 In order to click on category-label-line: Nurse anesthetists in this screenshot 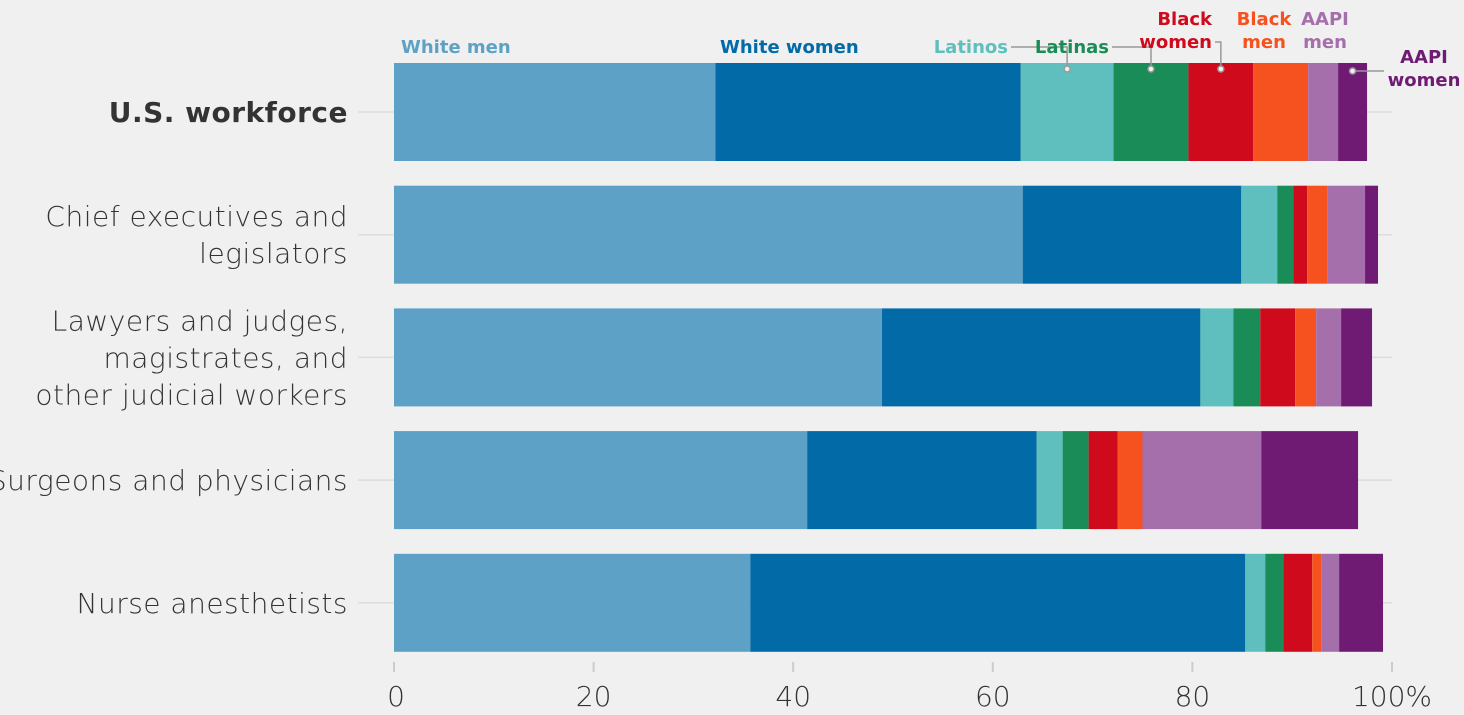, I will do `click(213, 603)`.